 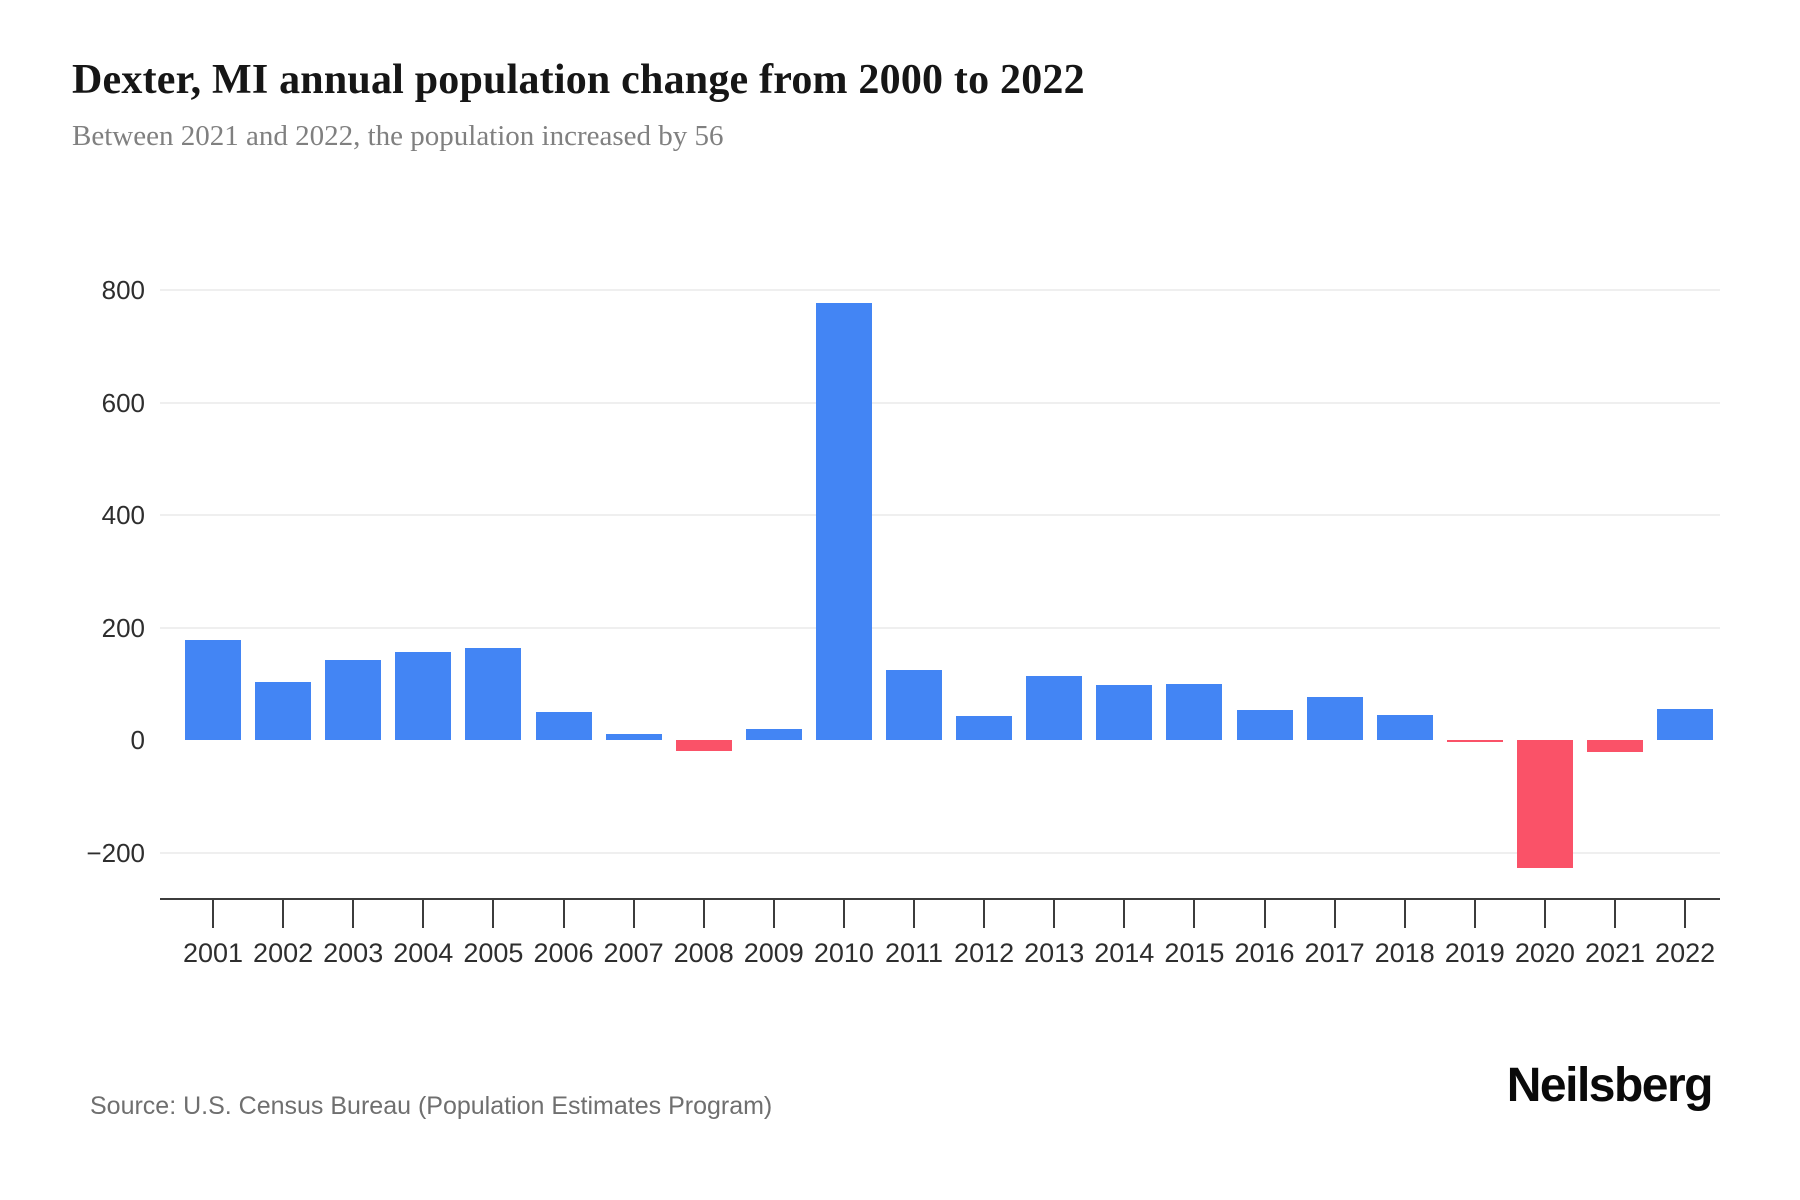 What do you see at coordinates (283, 711) in the screenshot?
I see `bar-2002` at bounding box center [283, 711].